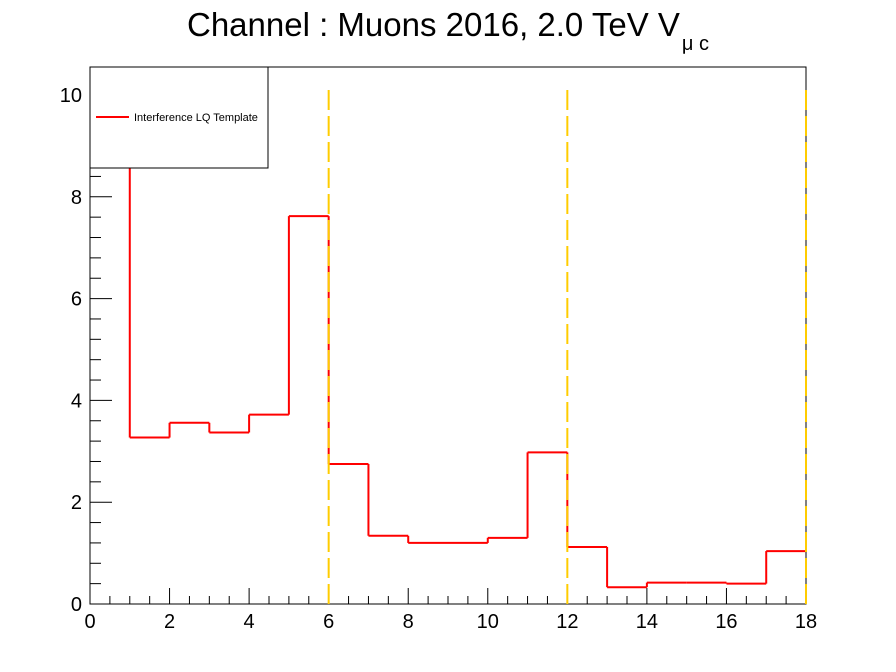 The width and height of the screenshot is (896, 672). I want to click on x-tick-label: 10, so click(488, 622).